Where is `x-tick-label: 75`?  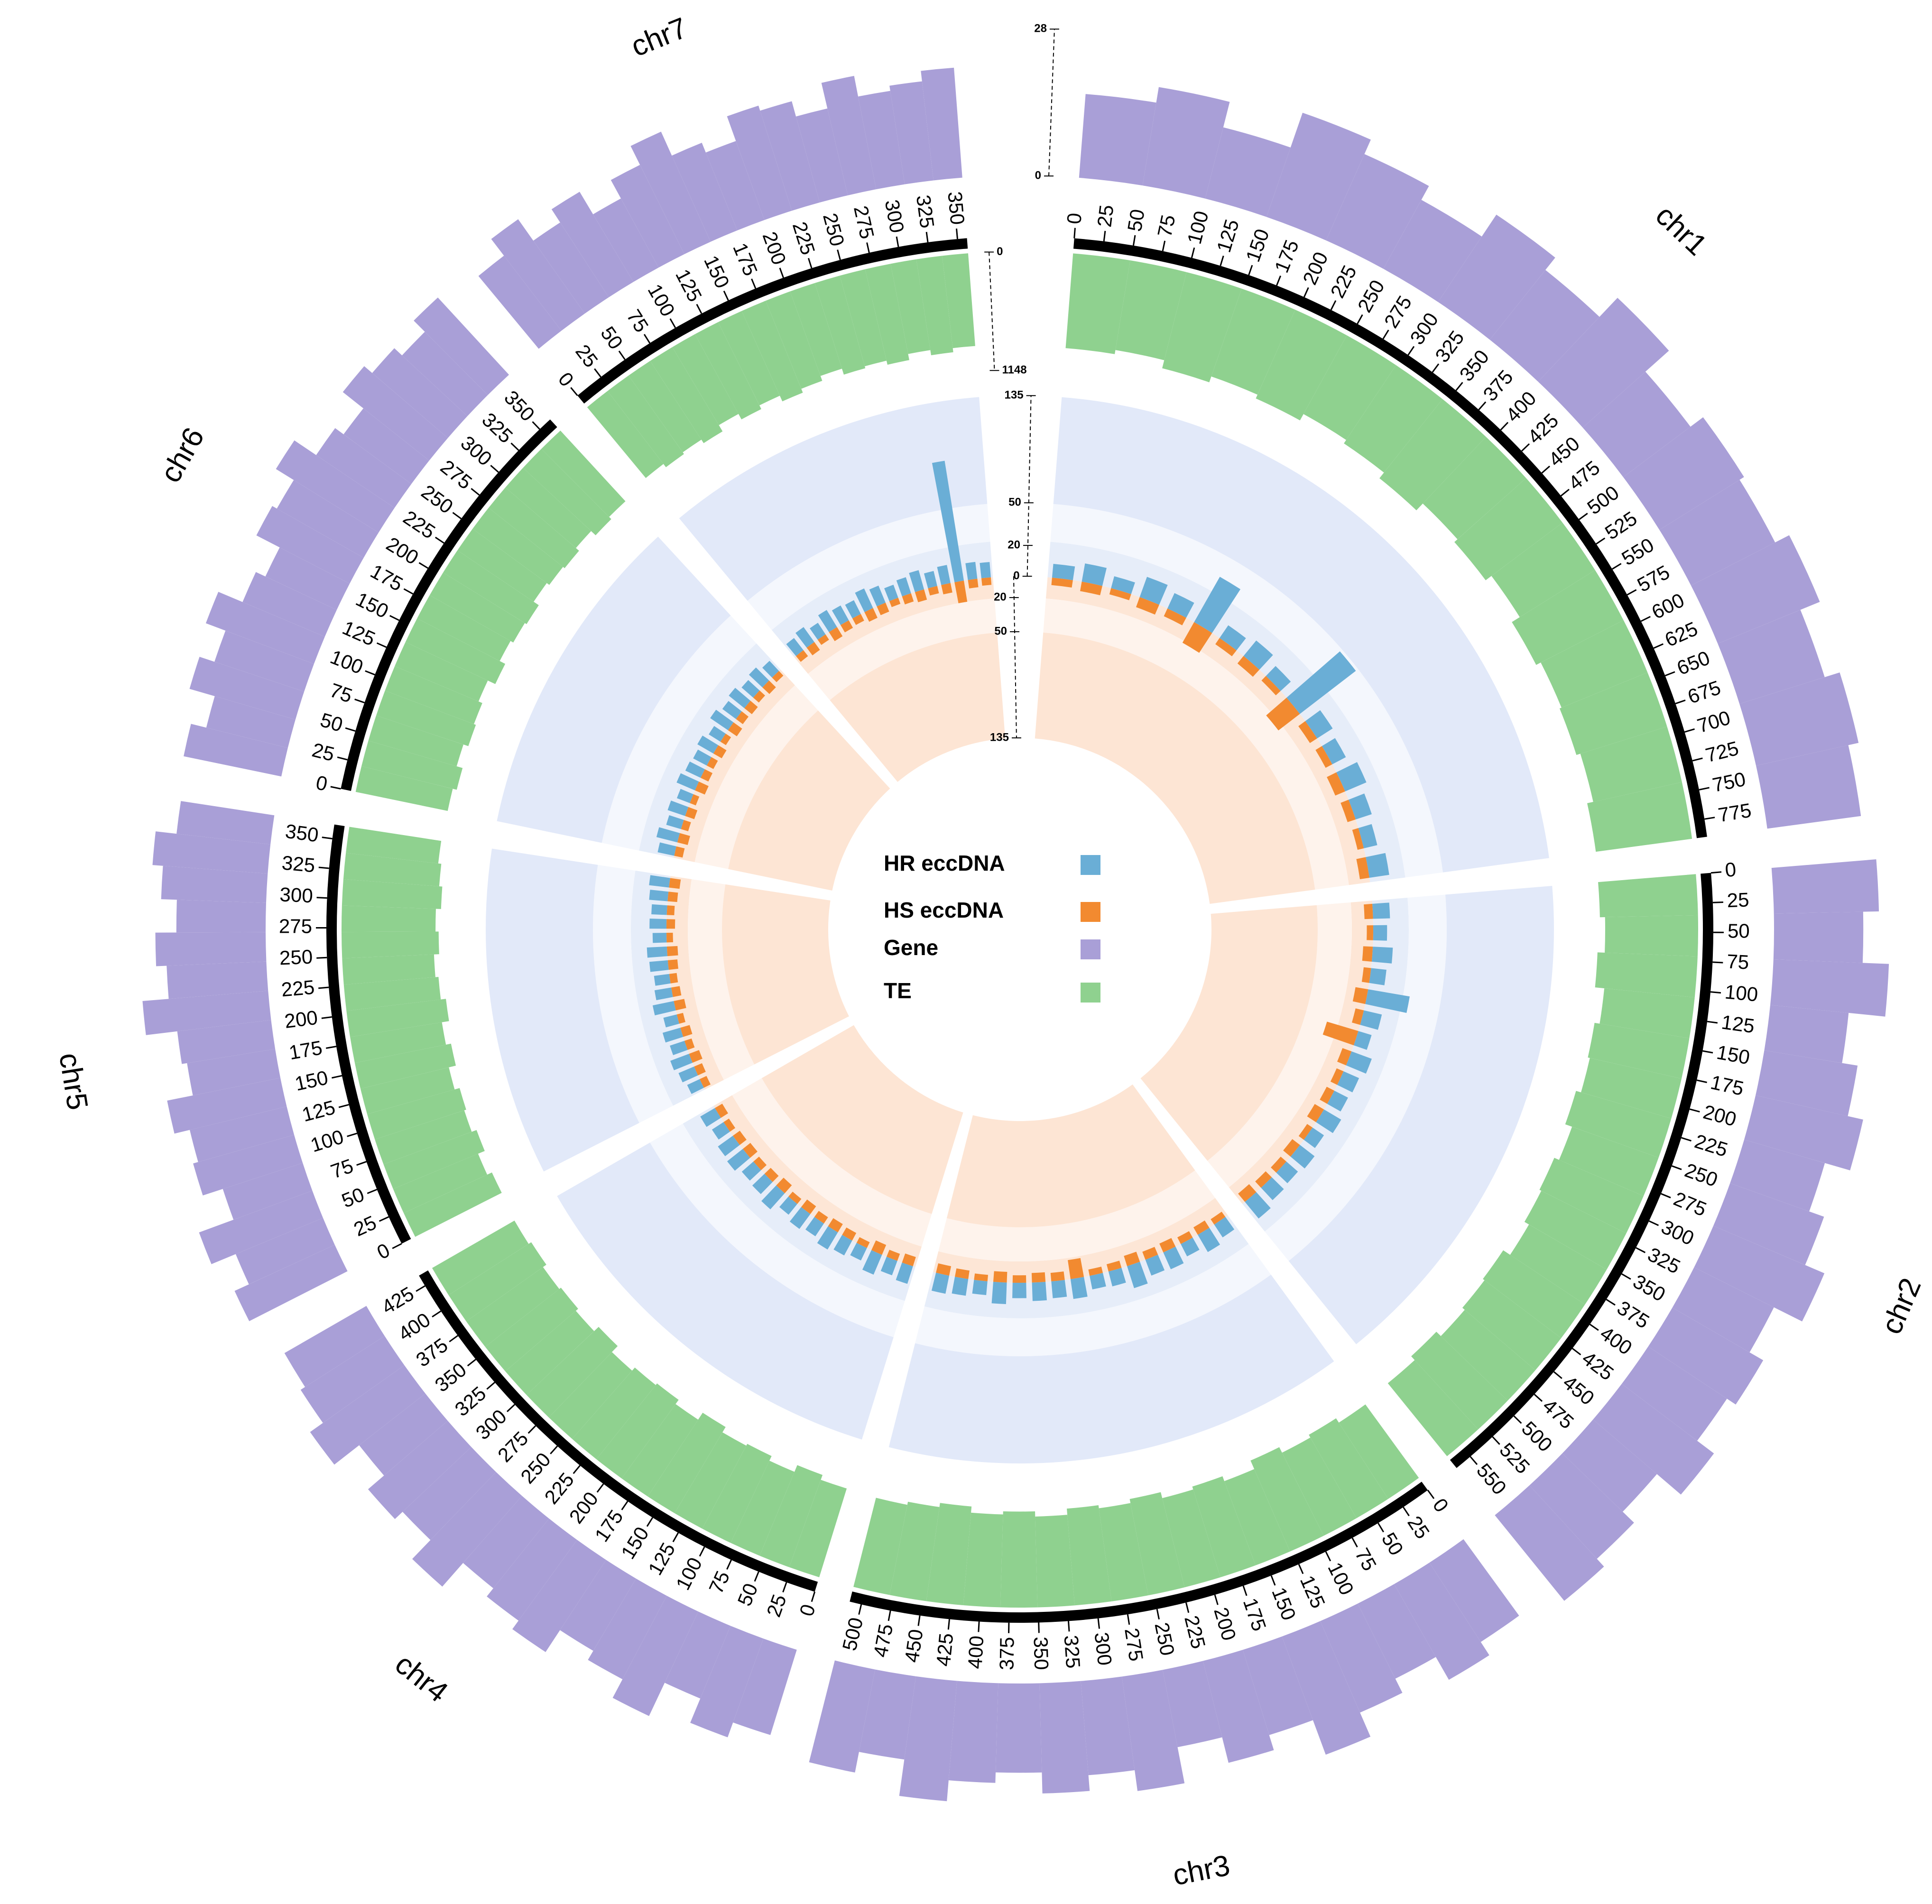 x-tick-label: 75 is located at coordinates (719, 1582).